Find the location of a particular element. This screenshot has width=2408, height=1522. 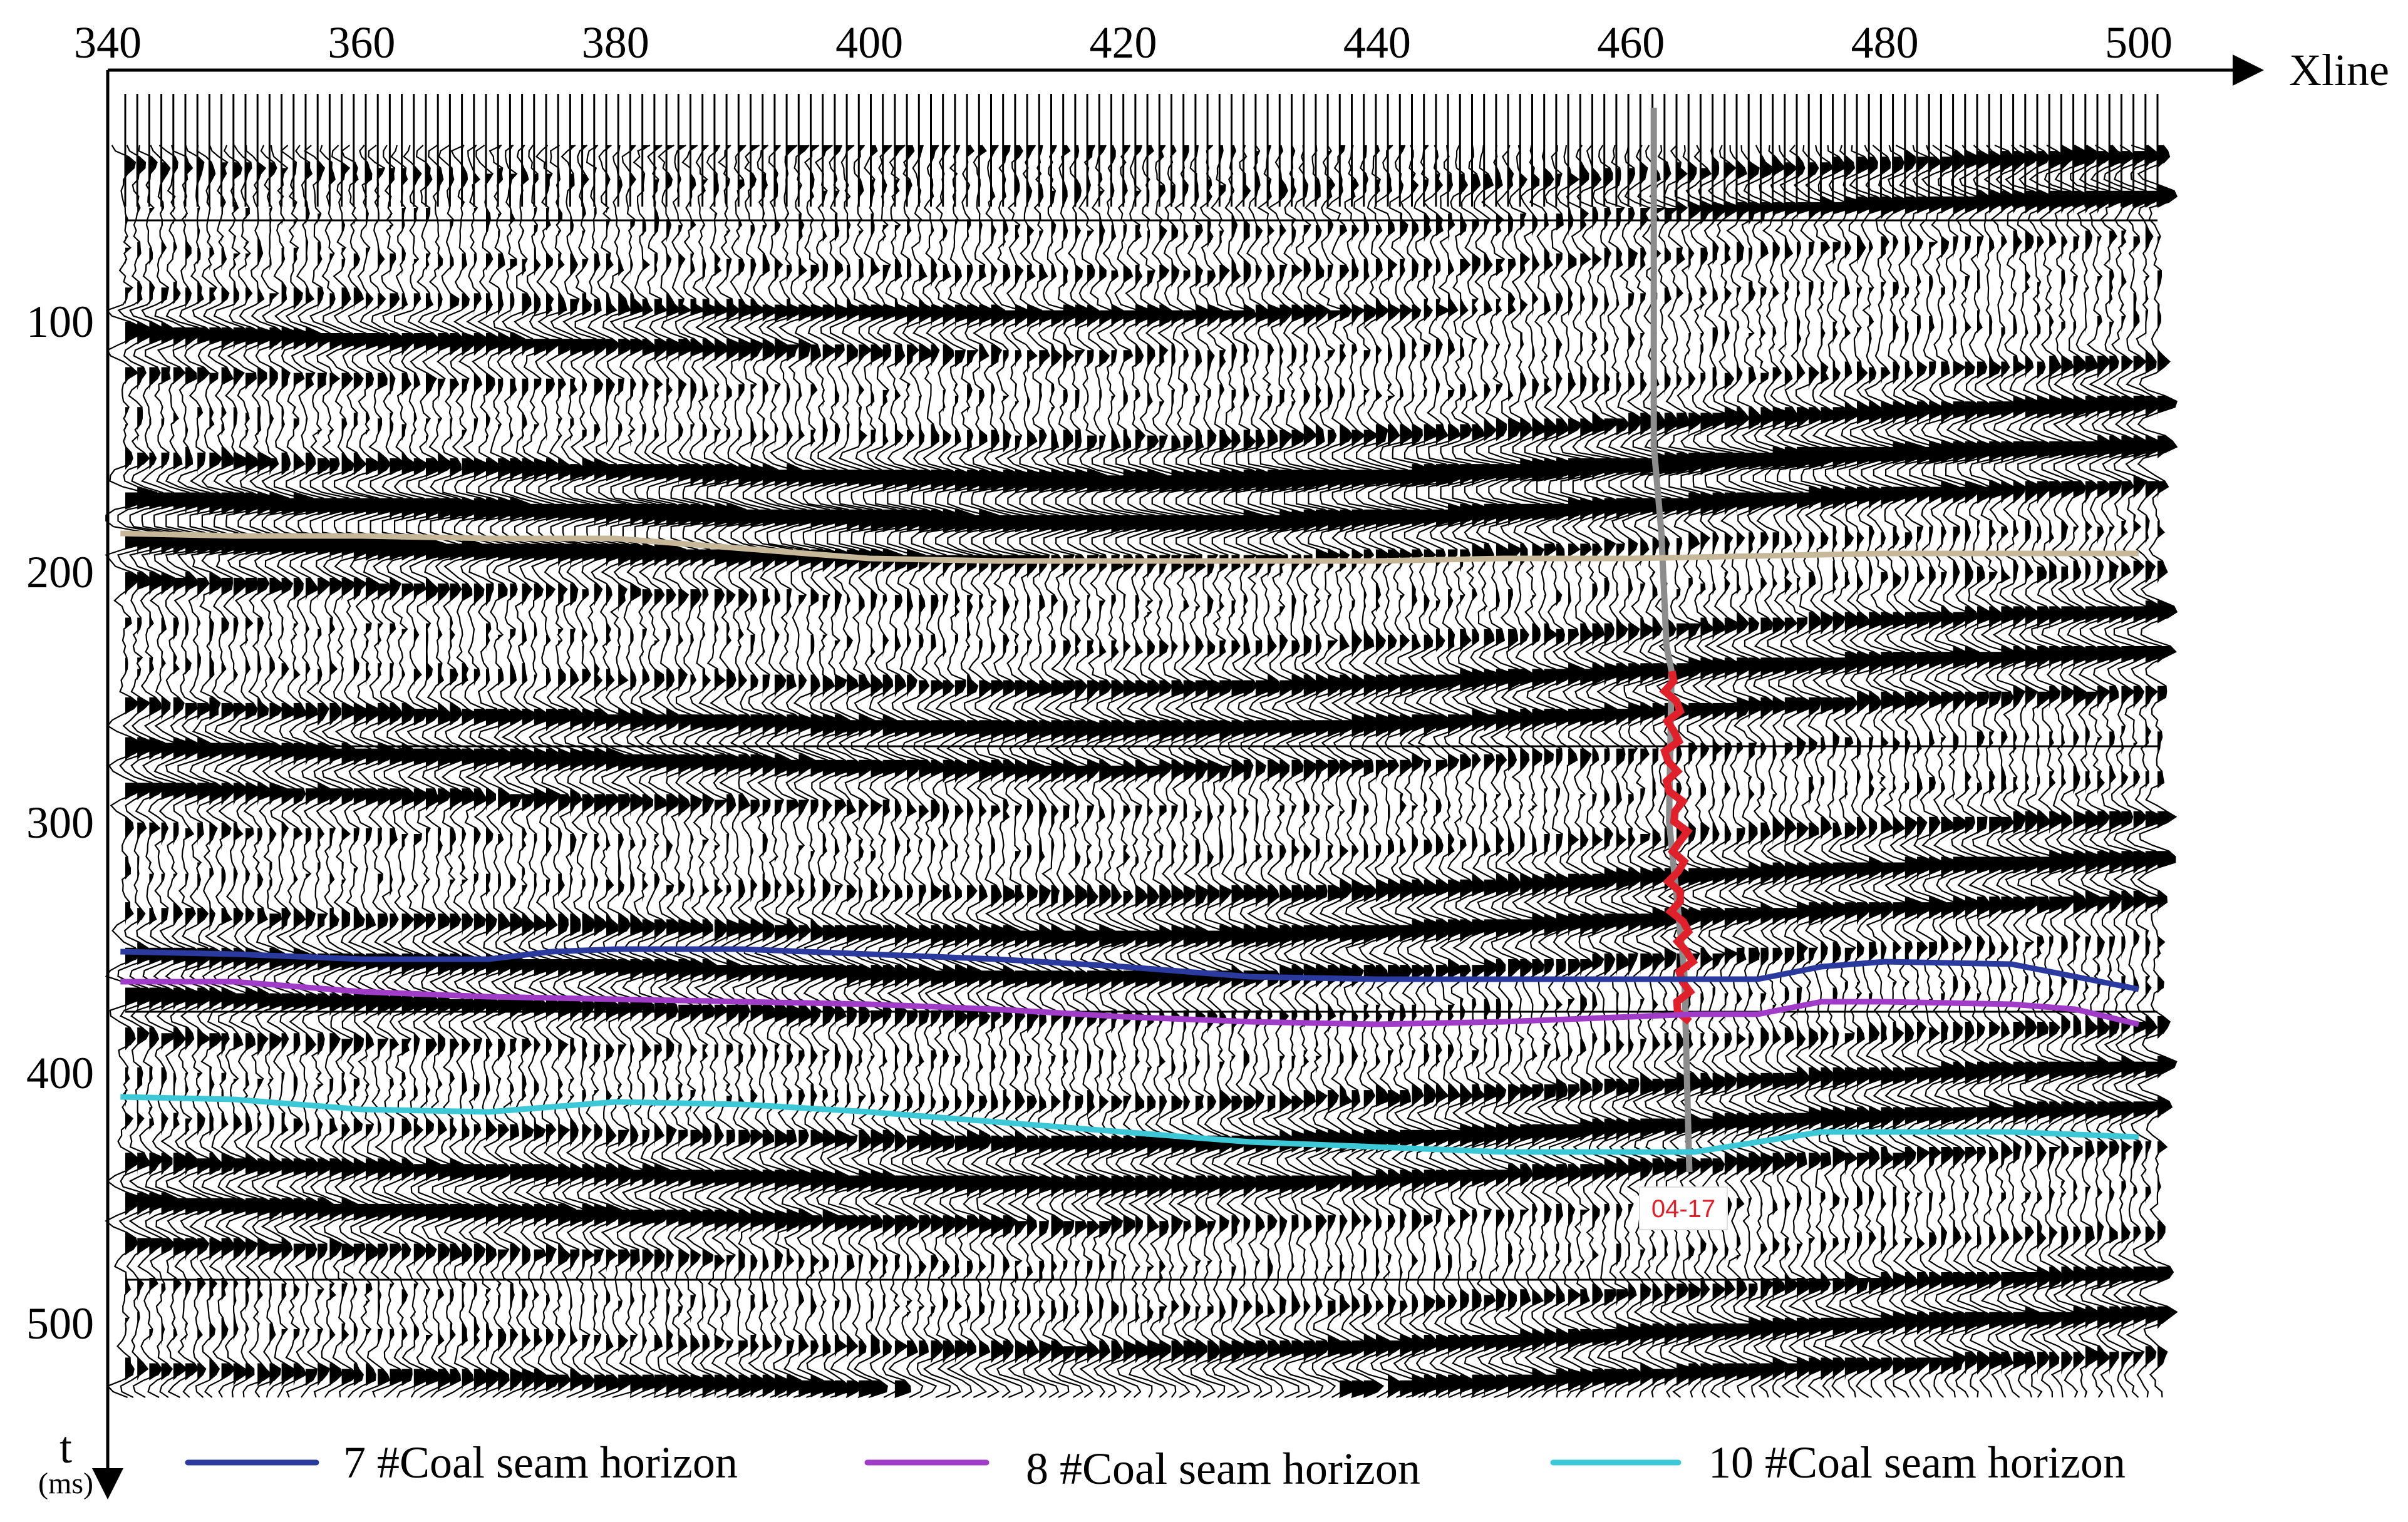

y-axis-unit: (ms) is located at coordinates (65, 1483).